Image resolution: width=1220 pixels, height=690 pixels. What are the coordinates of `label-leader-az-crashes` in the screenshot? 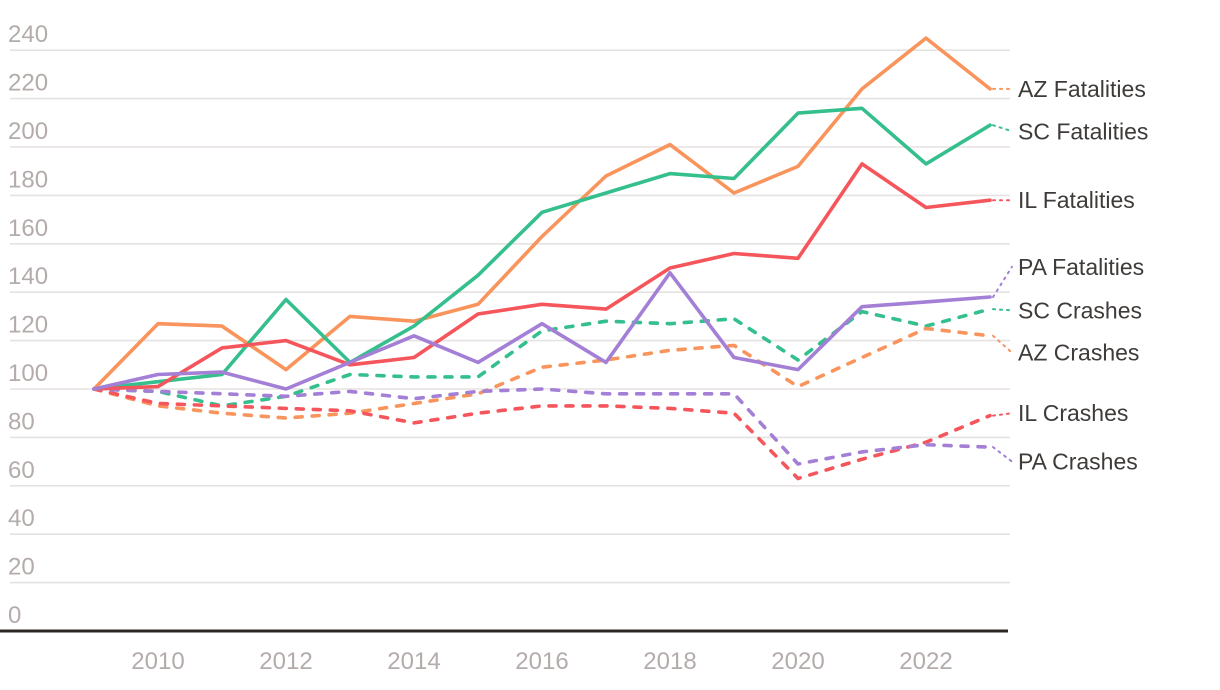 It's located at (1002, 344).